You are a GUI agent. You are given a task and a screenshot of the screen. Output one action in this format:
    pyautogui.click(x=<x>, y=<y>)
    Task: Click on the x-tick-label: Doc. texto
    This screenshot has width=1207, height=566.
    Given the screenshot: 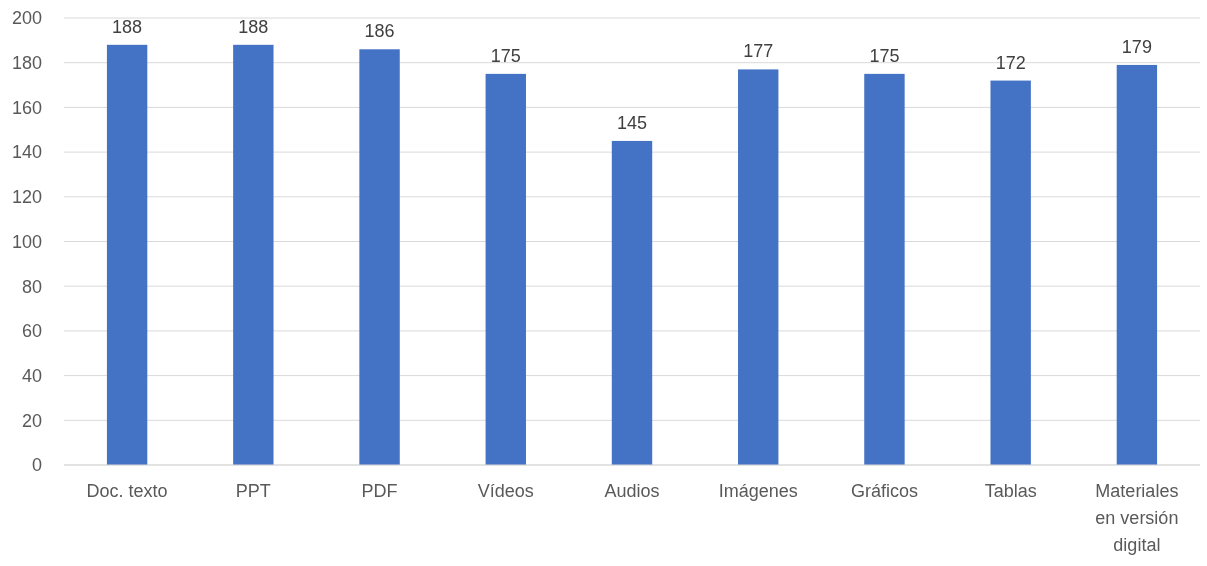 What is the action you would take?
    pyautogui.click(x=127, y=491)
    